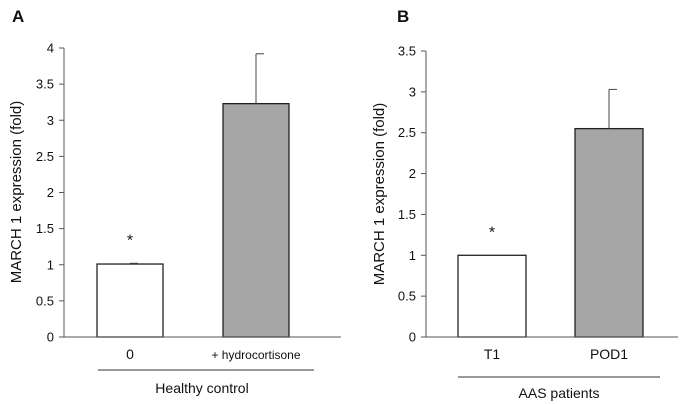 Image resolution: width=685 pixels, height=404 pixels. I want to click on panel-a-tick-label-4: 2, so click(50, 192).